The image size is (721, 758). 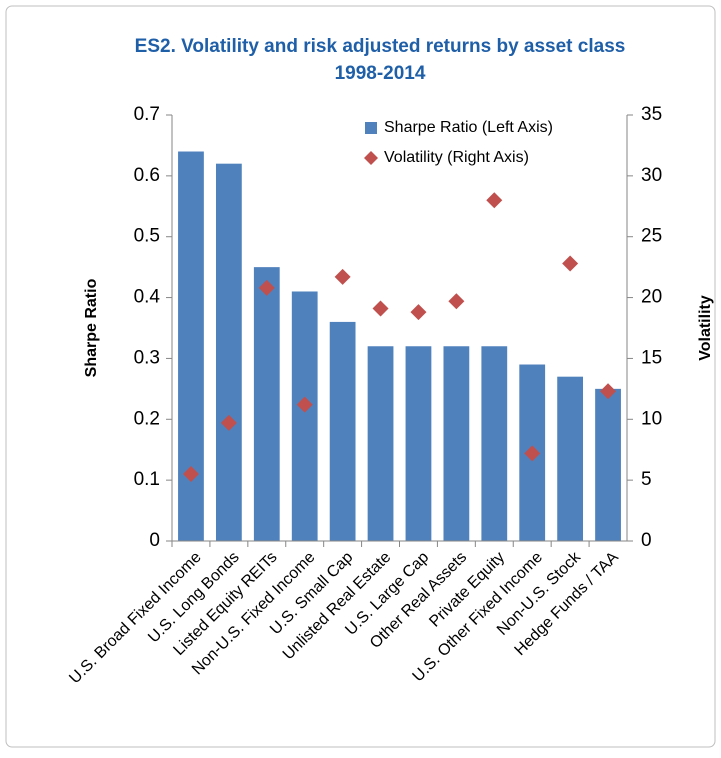 What do you see at coordinates (705, 328) in the screenshot?
I see `y2-axis-title: Volatility` at bounding box center [705, 328].